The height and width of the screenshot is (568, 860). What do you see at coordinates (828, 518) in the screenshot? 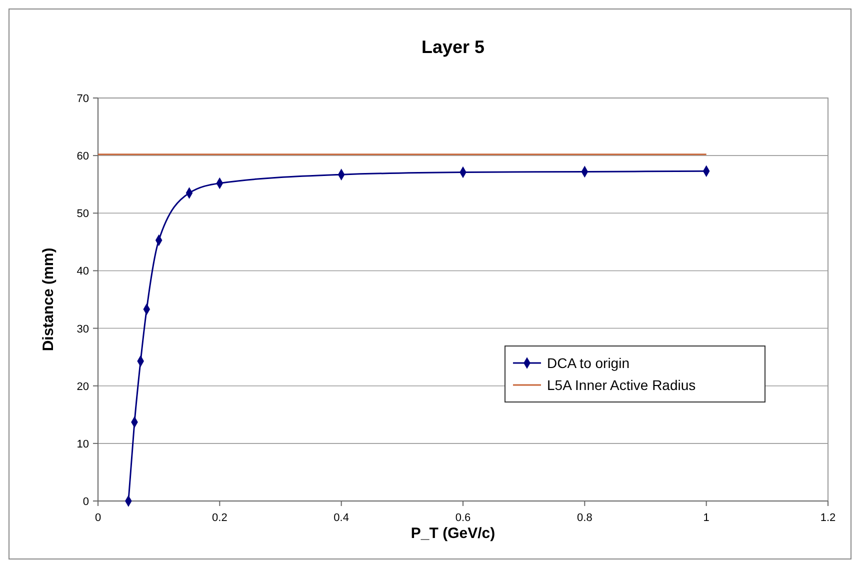
I see `x-tick-label: 1.2` at bounding box center [828, 518].